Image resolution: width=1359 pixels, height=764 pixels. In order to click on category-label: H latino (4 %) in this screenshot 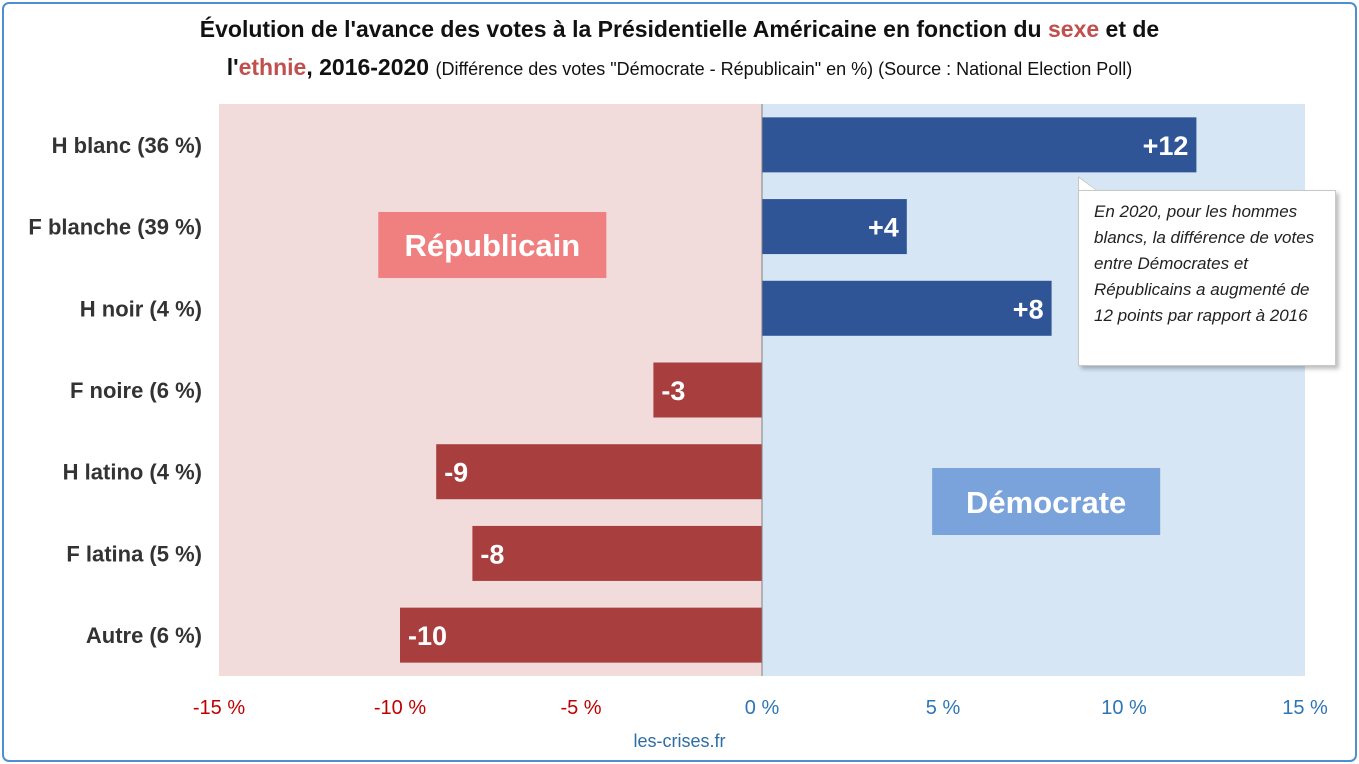, I will do `click(132, 472)`.